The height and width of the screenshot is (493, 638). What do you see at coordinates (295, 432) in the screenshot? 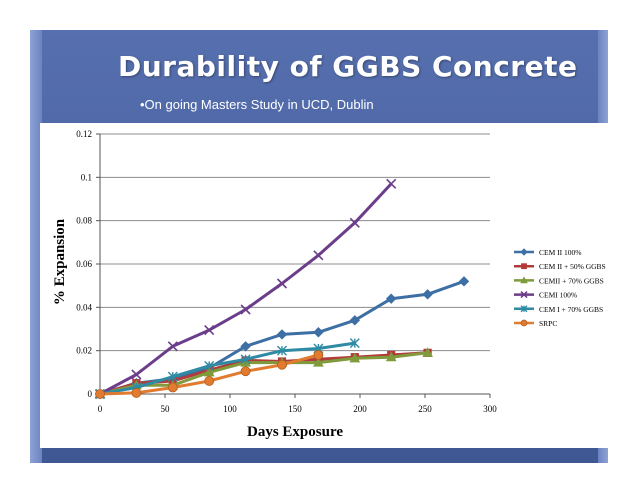
I see `x-axis-title: Days Exposure` at bounding box center [295, 432].